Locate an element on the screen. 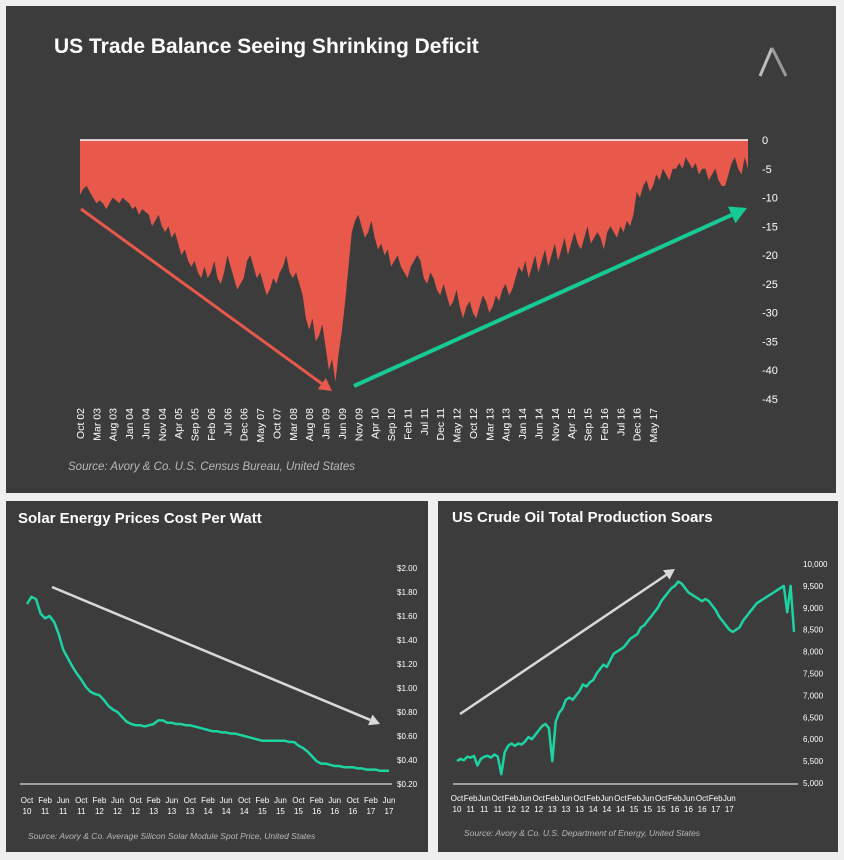 The height and width of the screenshot is (860, 844). x-tick-year: 16 is located at coordinates (702, 809).